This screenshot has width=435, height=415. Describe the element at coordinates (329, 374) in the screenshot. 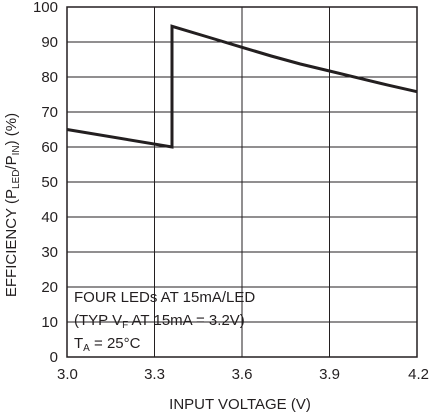

I see `x-tick-label: 3.9` at that location.